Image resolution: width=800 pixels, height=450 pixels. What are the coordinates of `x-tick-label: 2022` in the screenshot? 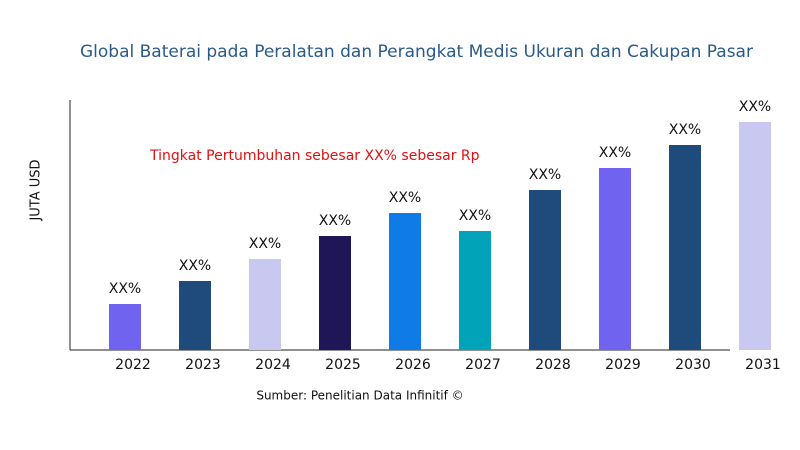 It's located at (133, 365).